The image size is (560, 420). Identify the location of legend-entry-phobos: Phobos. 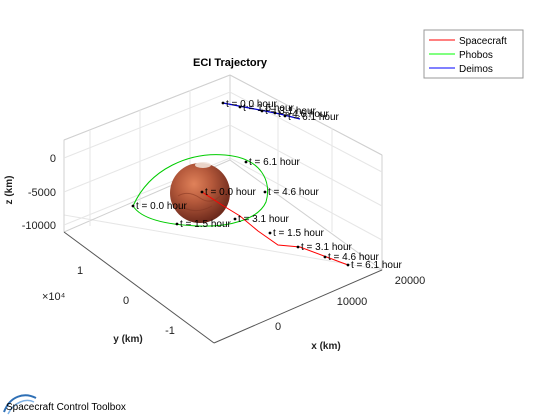
(476, 55).